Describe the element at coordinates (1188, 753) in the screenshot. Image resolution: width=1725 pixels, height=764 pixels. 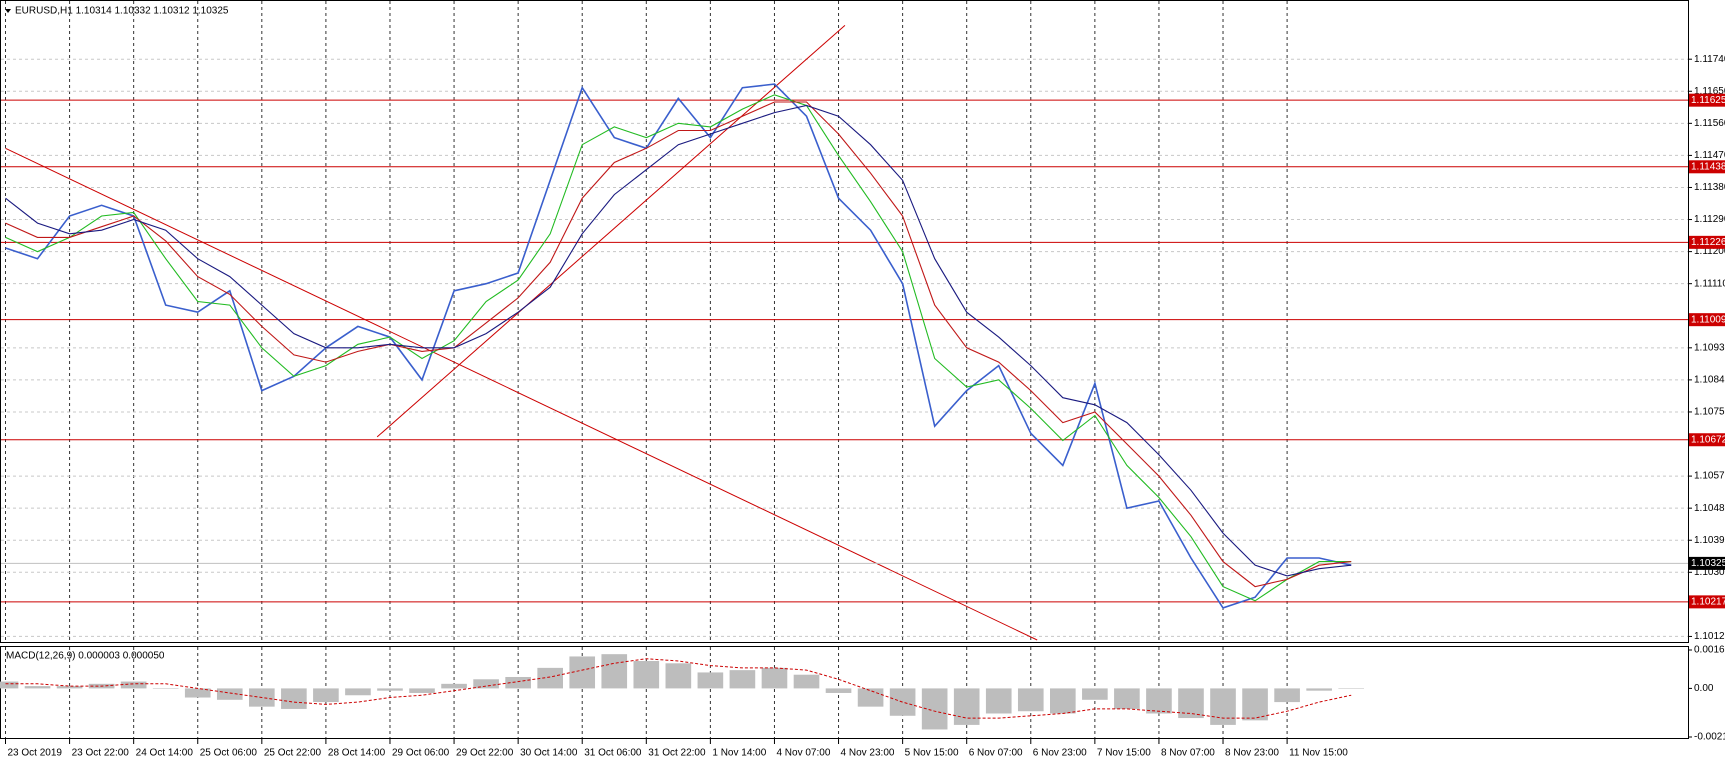
I see `x-tick-label: 8 Nov 07:00` at that location.